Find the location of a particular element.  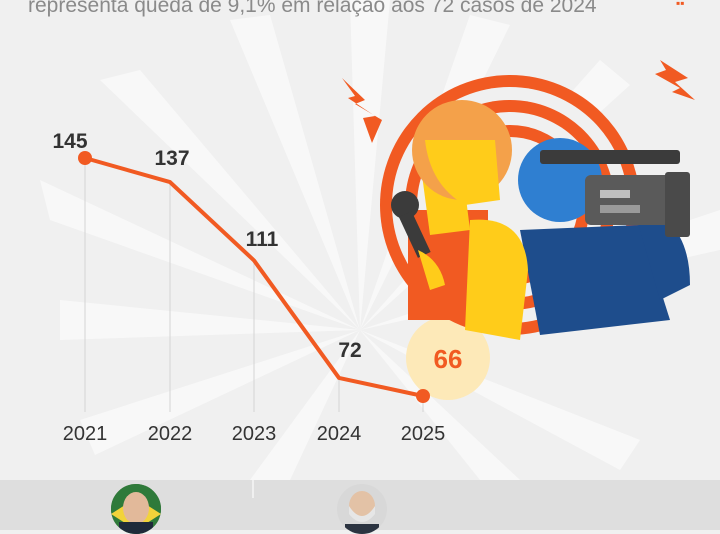

x-tick-label: 2024 is located at coordinates (339, 434).